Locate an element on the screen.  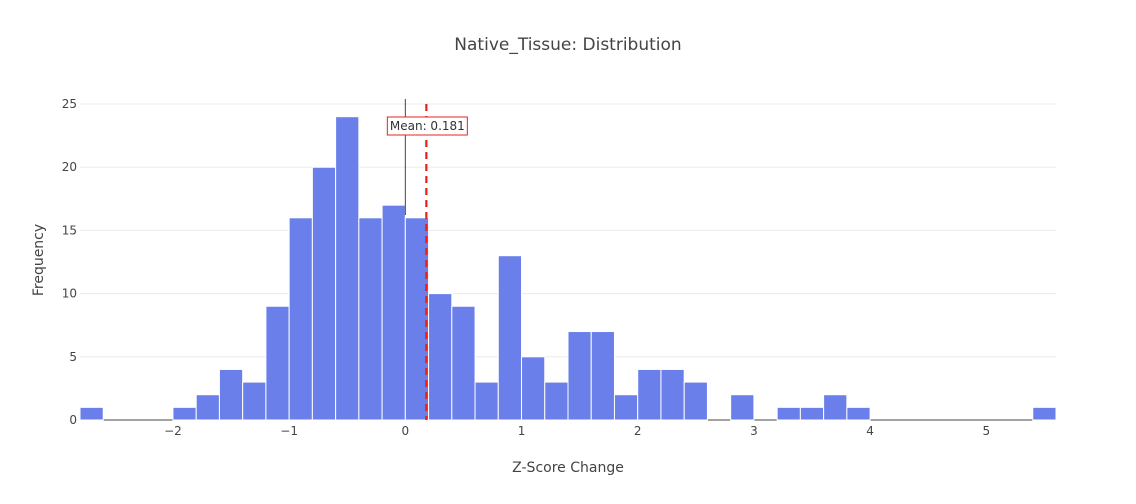
mean-annotation-label: Mean: 0.181 is located at coordinates (427, 126).